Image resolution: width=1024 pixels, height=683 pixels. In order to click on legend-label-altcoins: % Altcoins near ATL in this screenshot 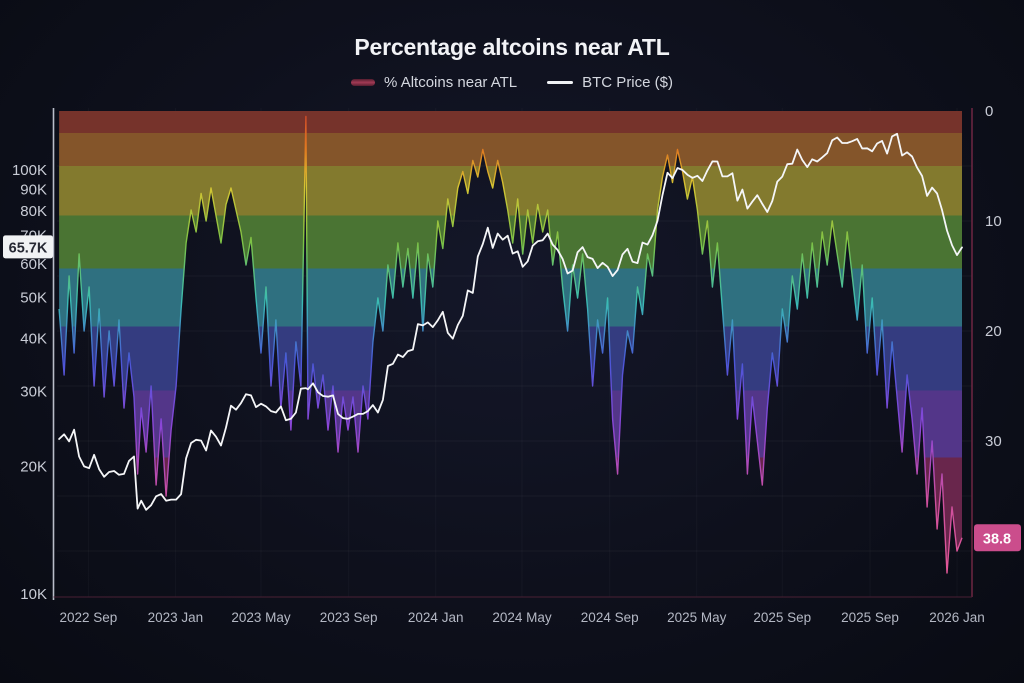, I will do `click(451, 82)`.